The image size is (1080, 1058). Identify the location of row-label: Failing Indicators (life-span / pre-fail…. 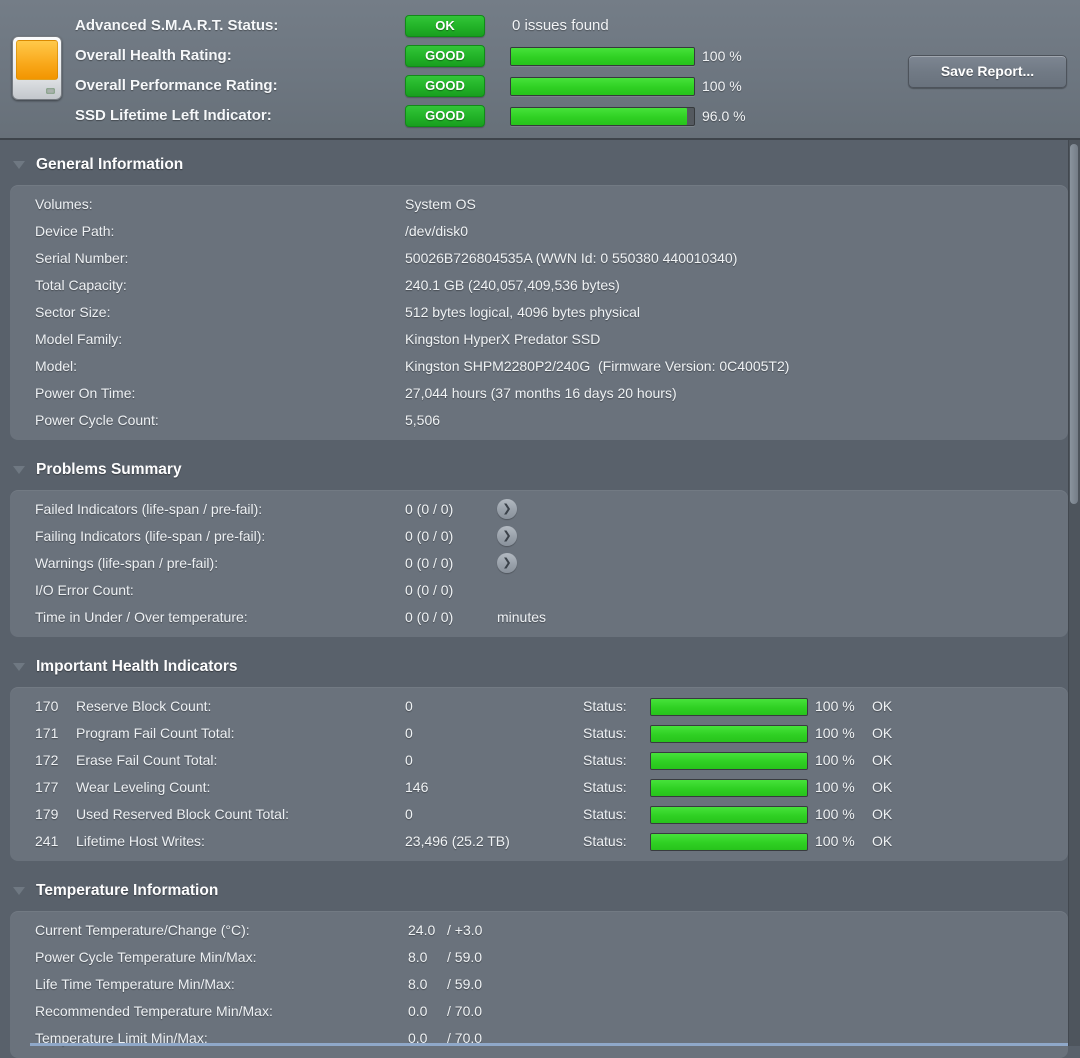
(150, 536).